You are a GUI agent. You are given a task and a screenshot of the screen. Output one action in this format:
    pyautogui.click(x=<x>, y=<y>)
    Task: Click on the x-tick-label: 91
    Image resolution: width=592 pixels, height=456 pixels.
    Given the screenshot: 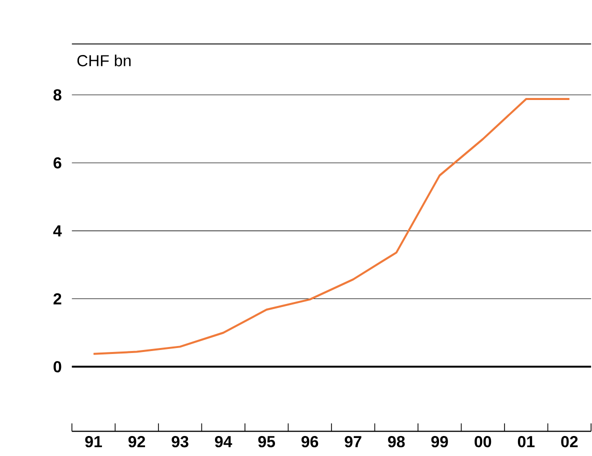 What is the action you would take?
    pyautogui.click(x=93, y=442)
    